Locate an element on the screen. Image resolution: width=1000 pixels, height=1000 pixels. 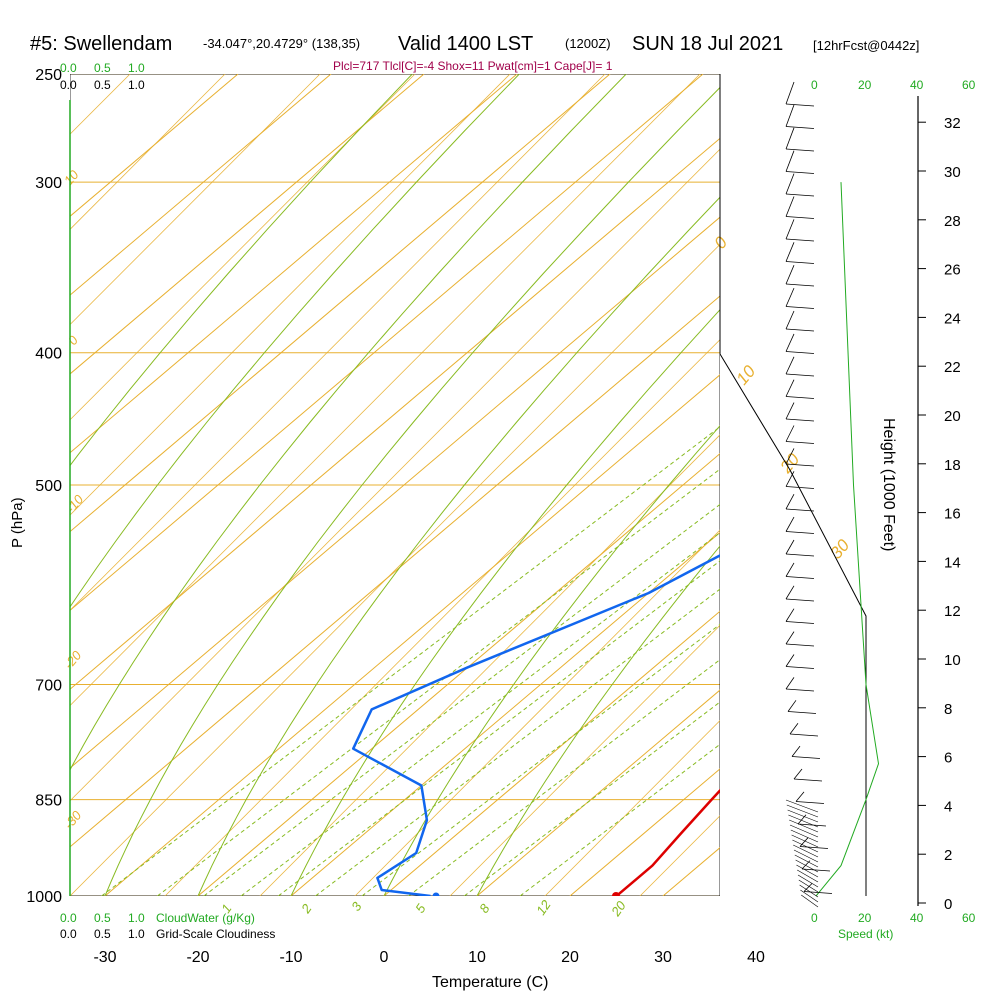
temperature-labels: -30 -20 -10 0 10 20 30 40 is located at coordinates (429, 957).